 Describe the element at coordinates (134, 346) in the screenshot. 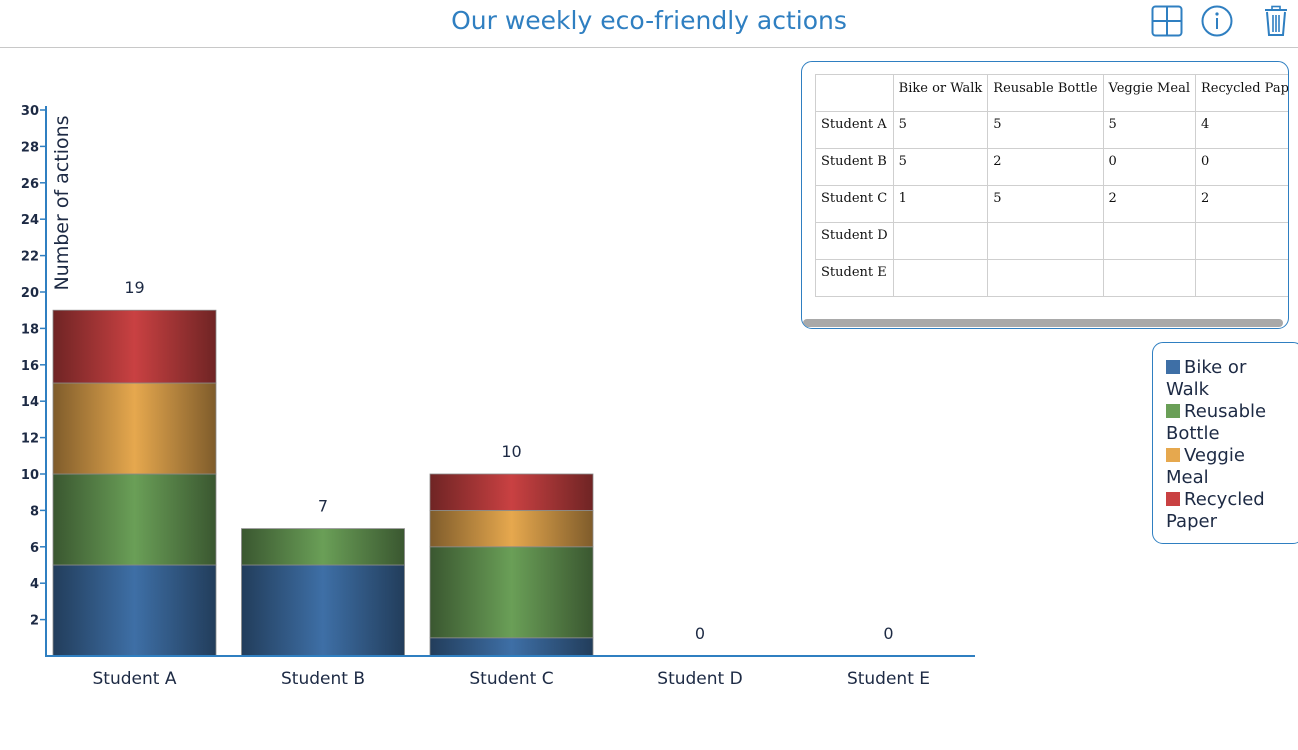

I see `bar-segment-recycled-paper-student-a` at that location.